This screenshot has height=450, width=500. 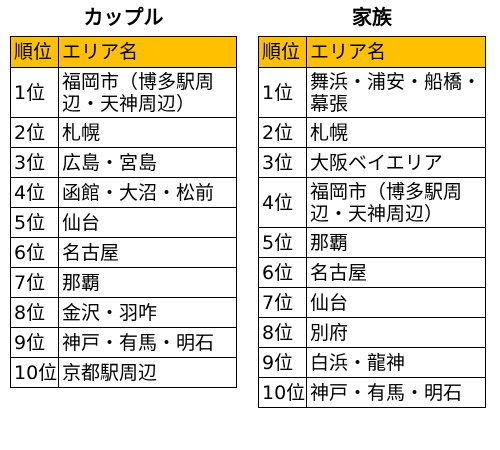 I want to click on table-row: 9位 白浜・龍神, so click(x=372, y=362).